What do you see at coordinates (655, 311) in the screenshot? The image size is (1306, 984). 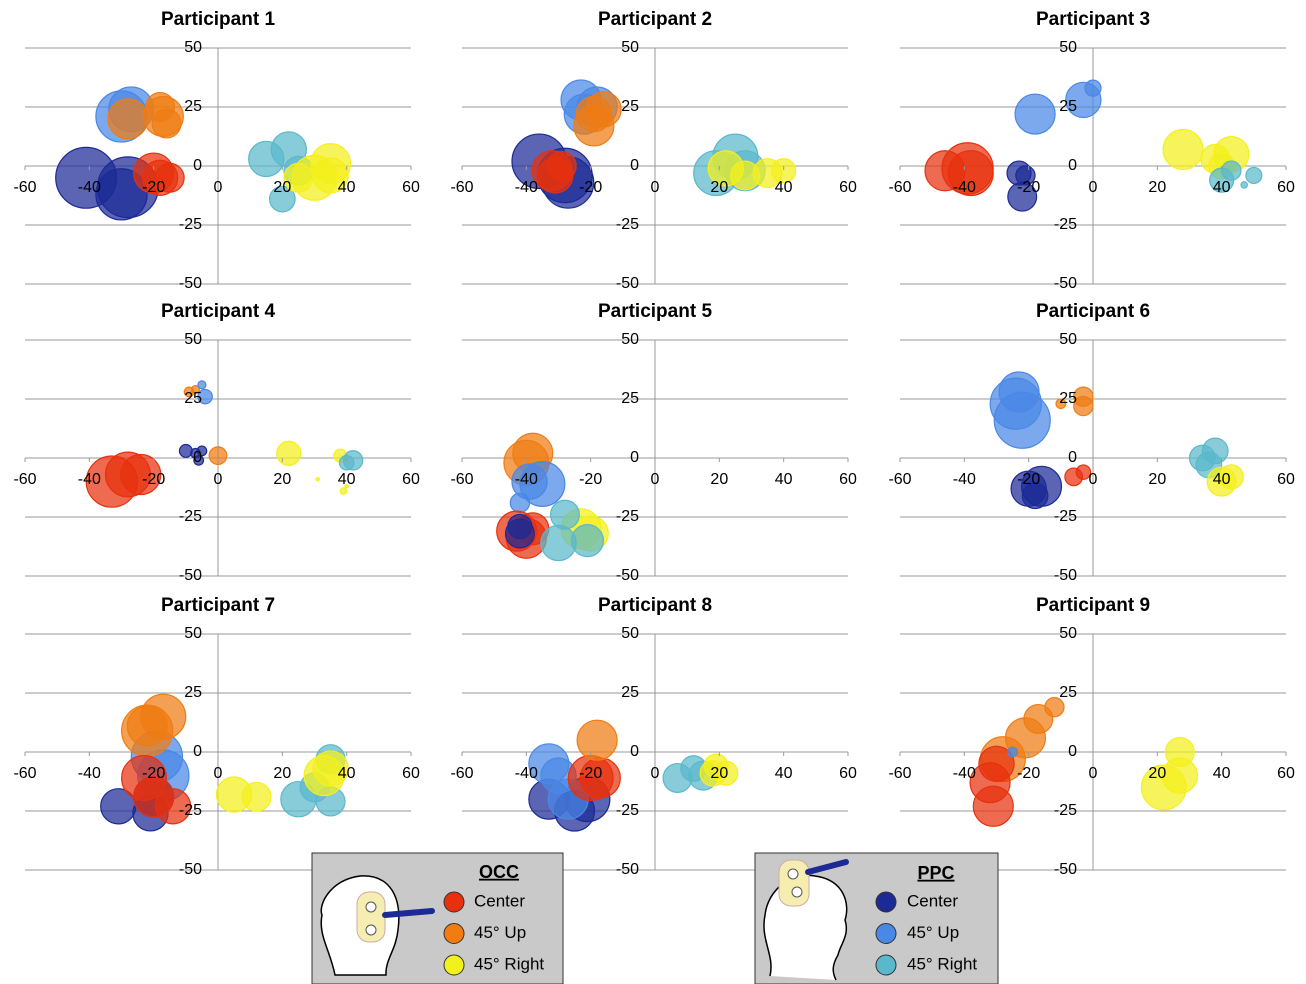 I see `chart-title: Participant 5` at bounding box center [655, 311].